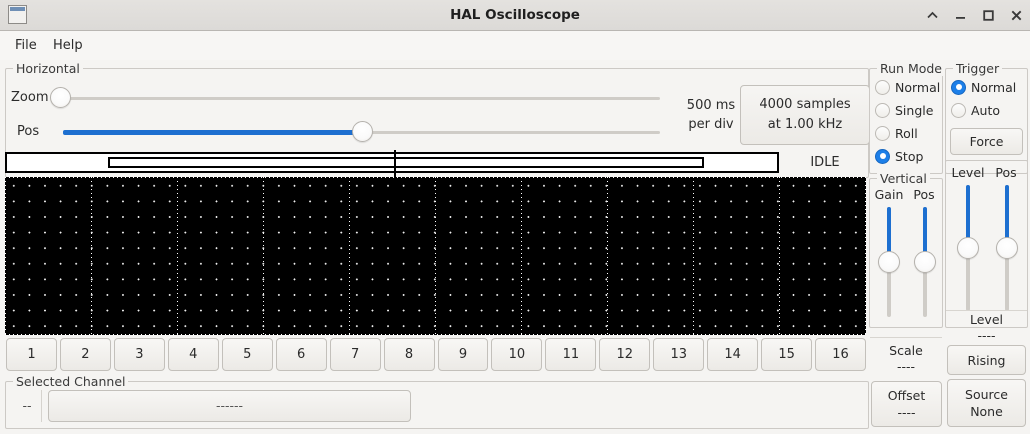 The image size is (1030, 434). Describe the element at coordinates (805, 124) in the screenshot. I see `sample-rate-text: at 1.00 kHz` at that location.